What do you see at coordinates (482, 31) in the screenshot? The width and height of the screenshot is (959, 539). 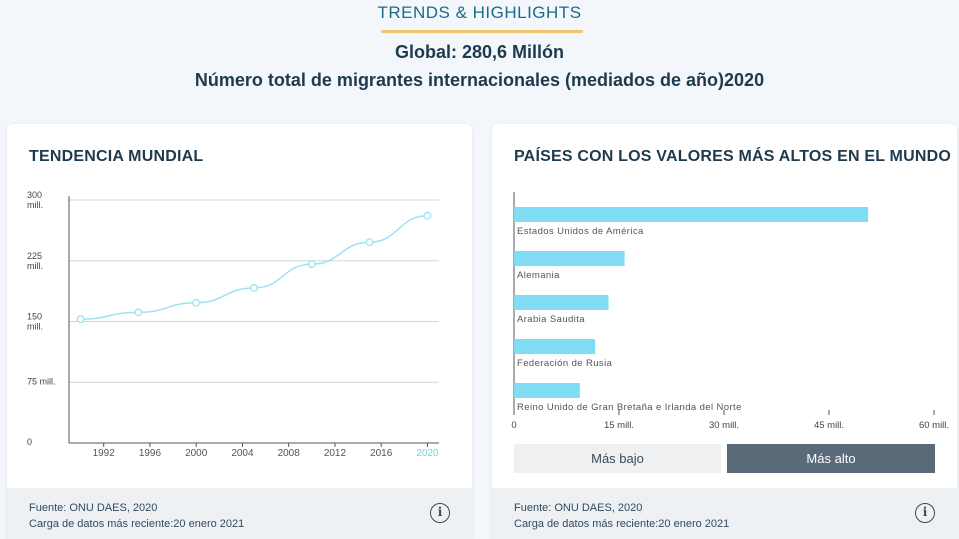 I see `section-title-underline` at bounding box center [482, 31].